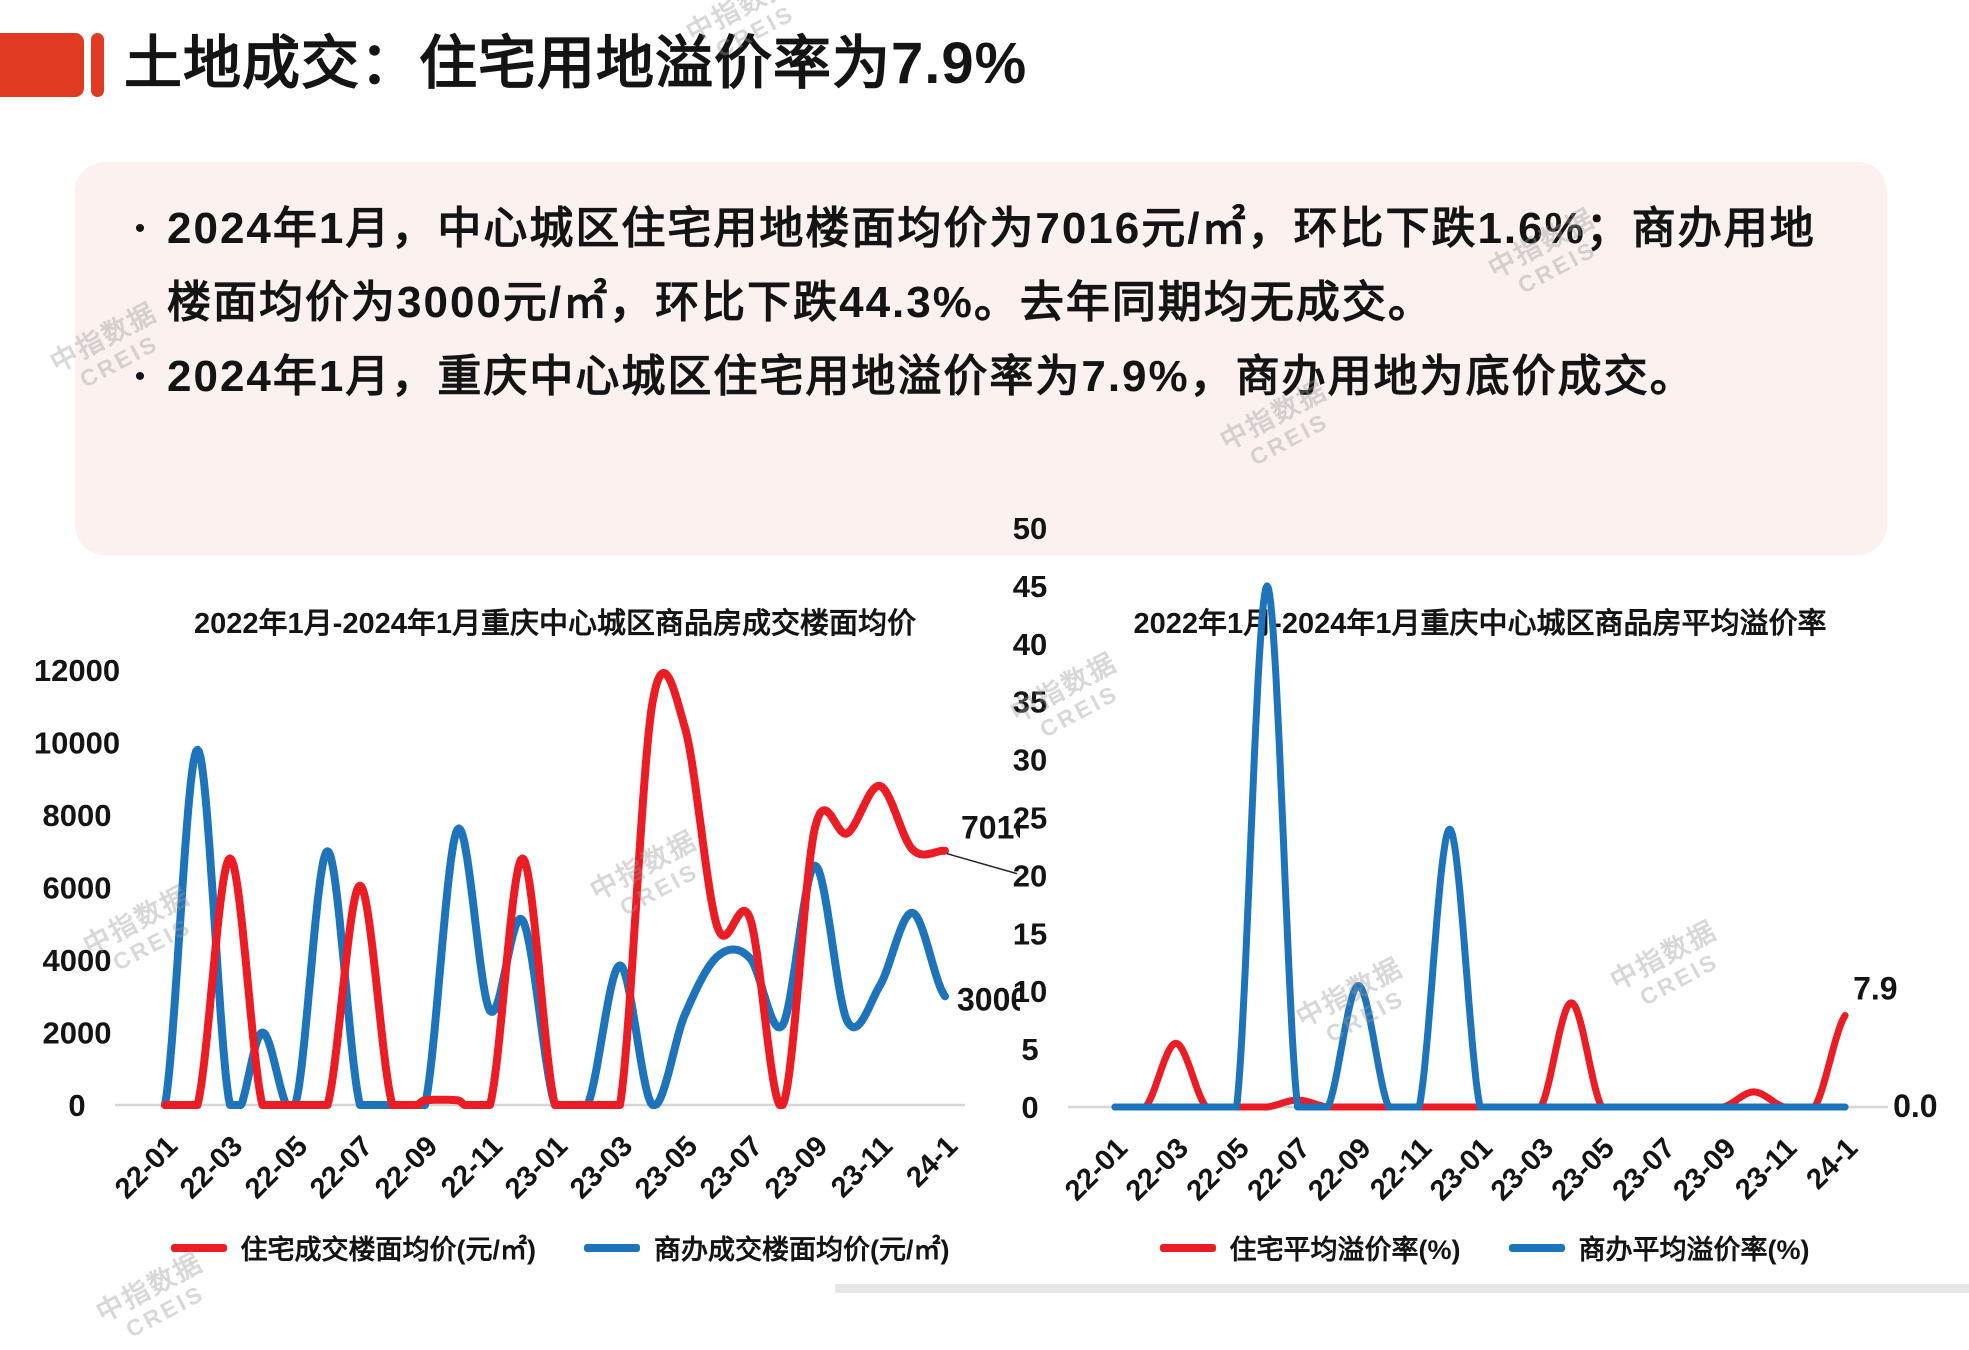 The height and width of the screenshot is (1350, 1969). What do you see at coordinates (77, 815) in the screenshot?
I see `svg-text: 8000` at bounding box center [77, 815].